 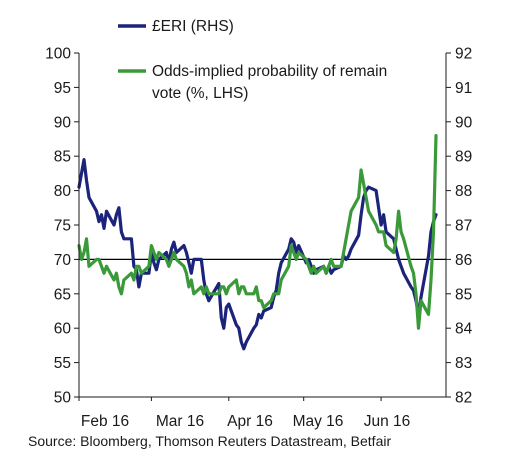 What do you see at coordinates (463, 226) in the screenshot?
I see `y-right-tick-label: 87` at bounding box center [463, 226].